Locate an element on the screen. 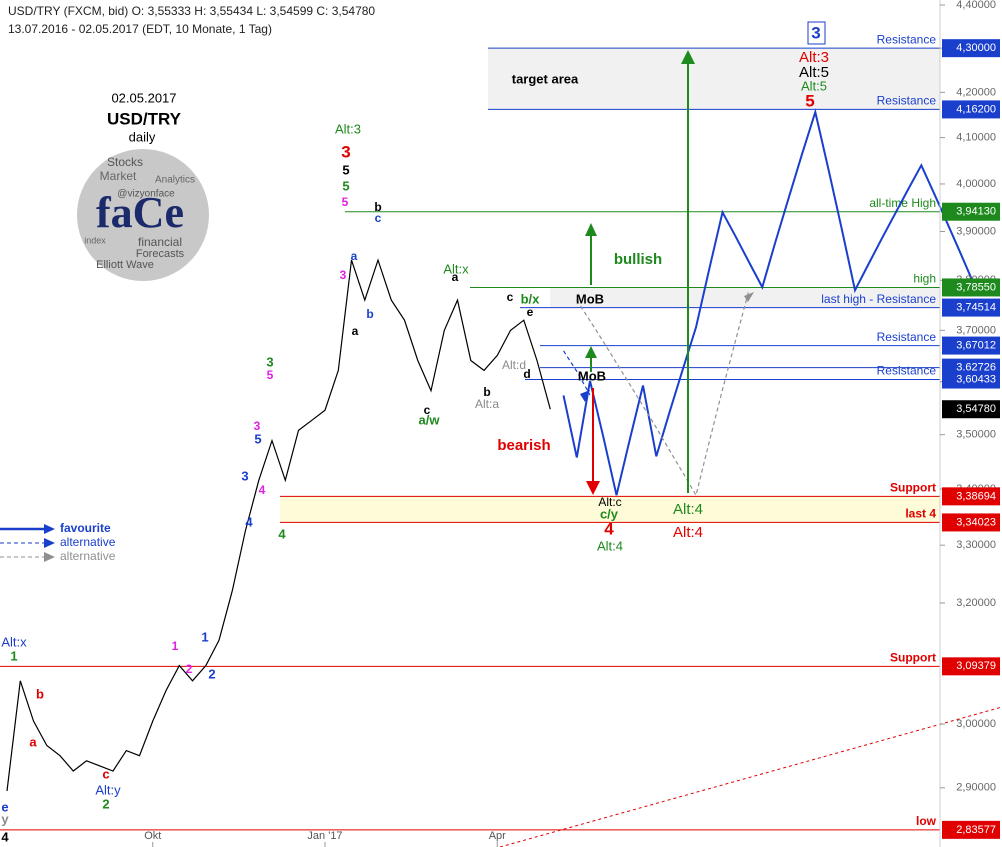 This screenshot has height=847, width=1002. logo-period: daily is located at coordinates (142, 136).